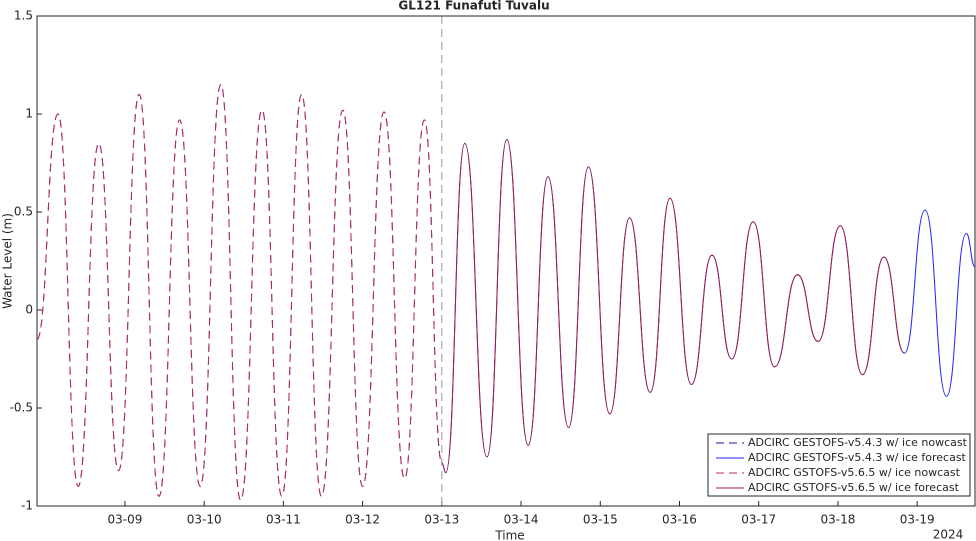  Describe the element at coordinates (8, 261) in the screenshot. I see `y-axis-label: Water Level (m)` at that location.